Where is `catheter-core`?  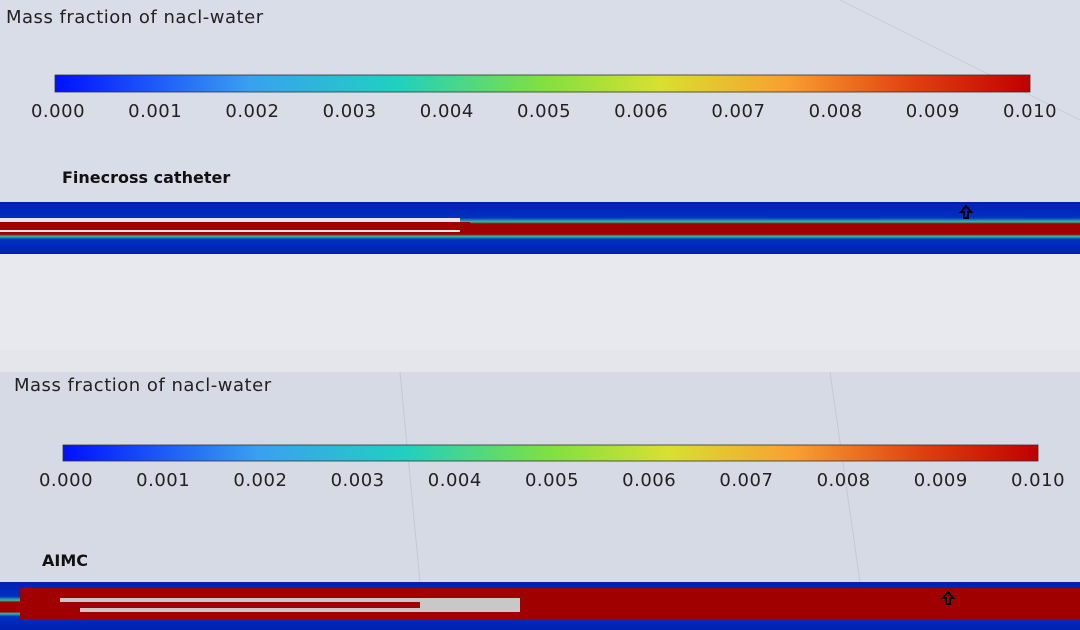
catheter-core is located at coordinates (235, 226).